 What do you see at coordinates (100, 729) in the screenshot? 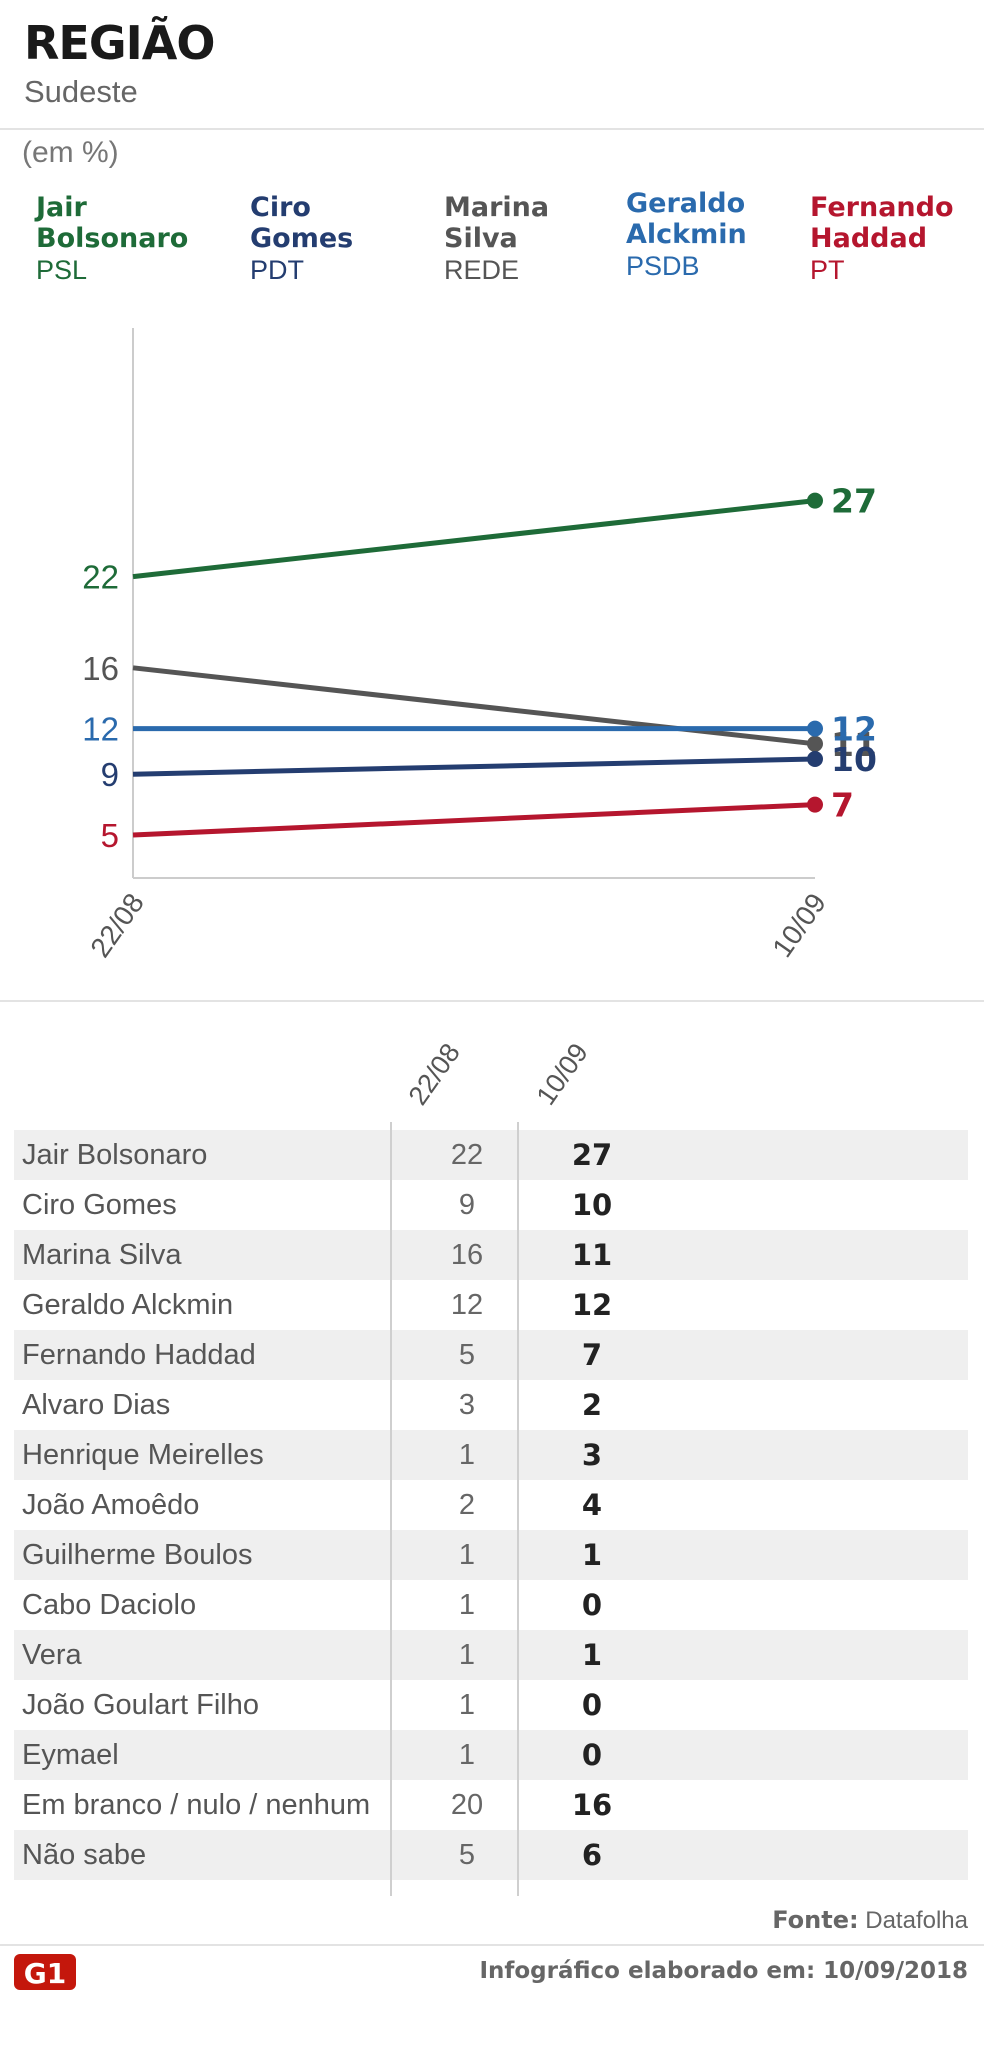
I see `start-value-label: 12` at bounding box center [100, 729].